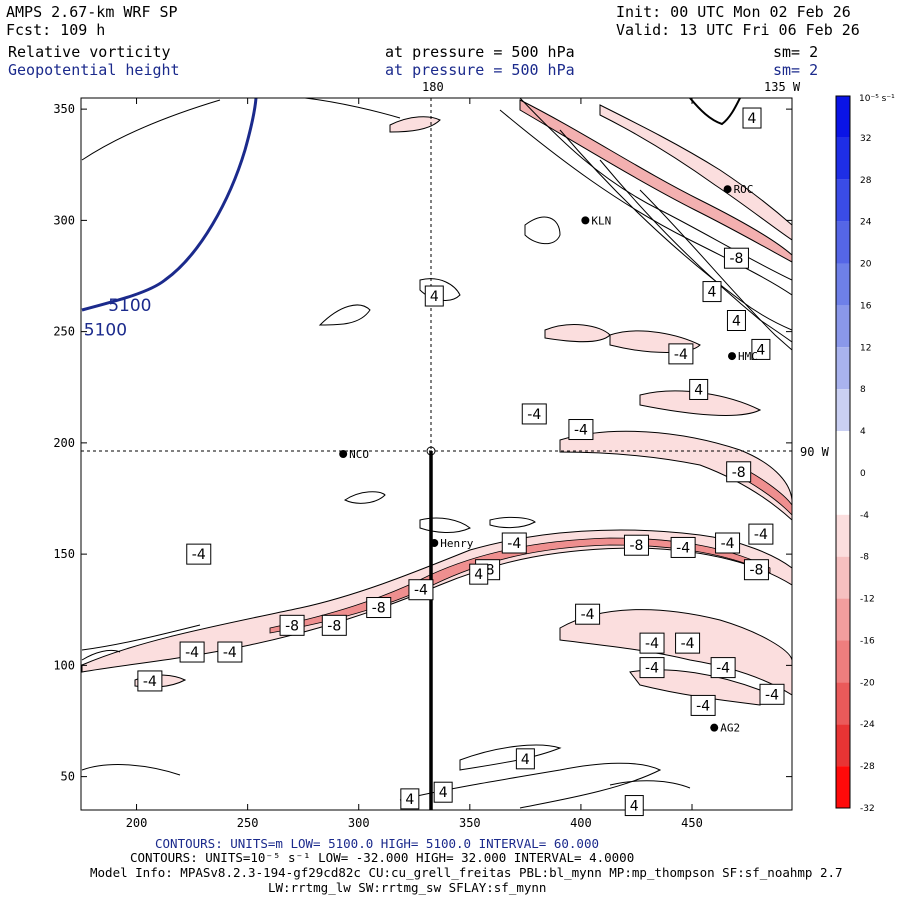  I want to click on colorbar-tick: -12, so click(867, 600).